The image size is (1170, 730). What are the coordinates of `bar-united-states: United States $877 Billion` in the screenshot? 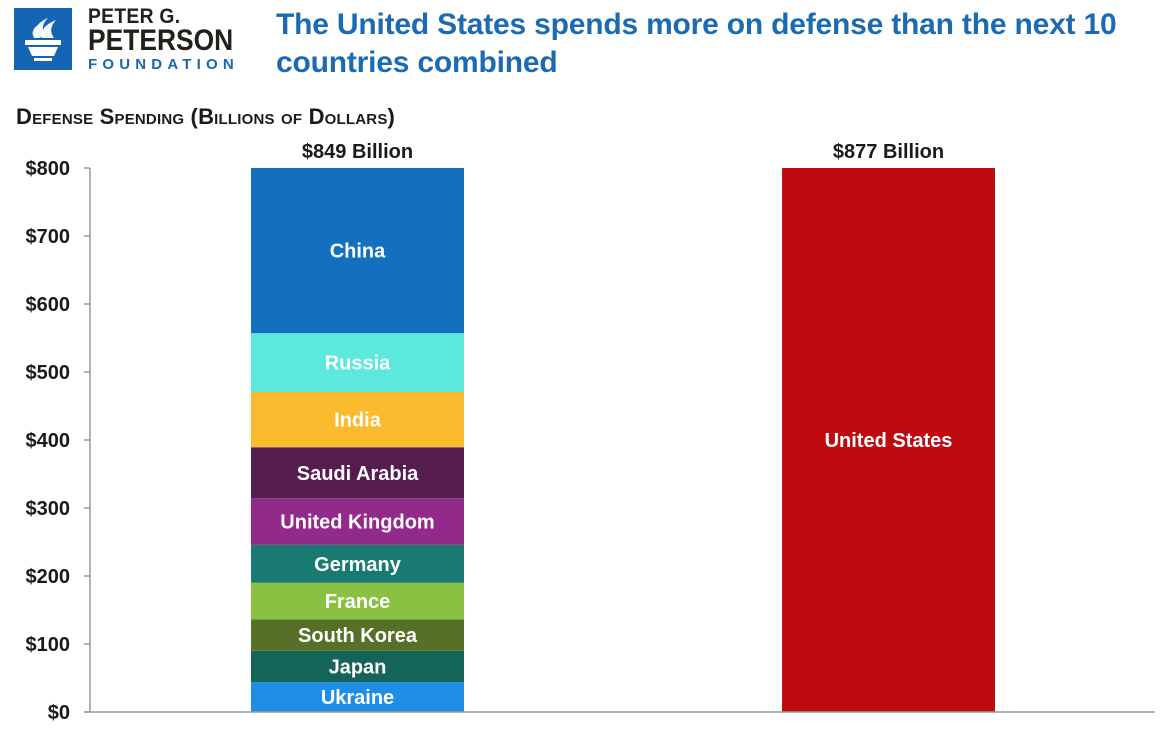 It's located at (888, 426).